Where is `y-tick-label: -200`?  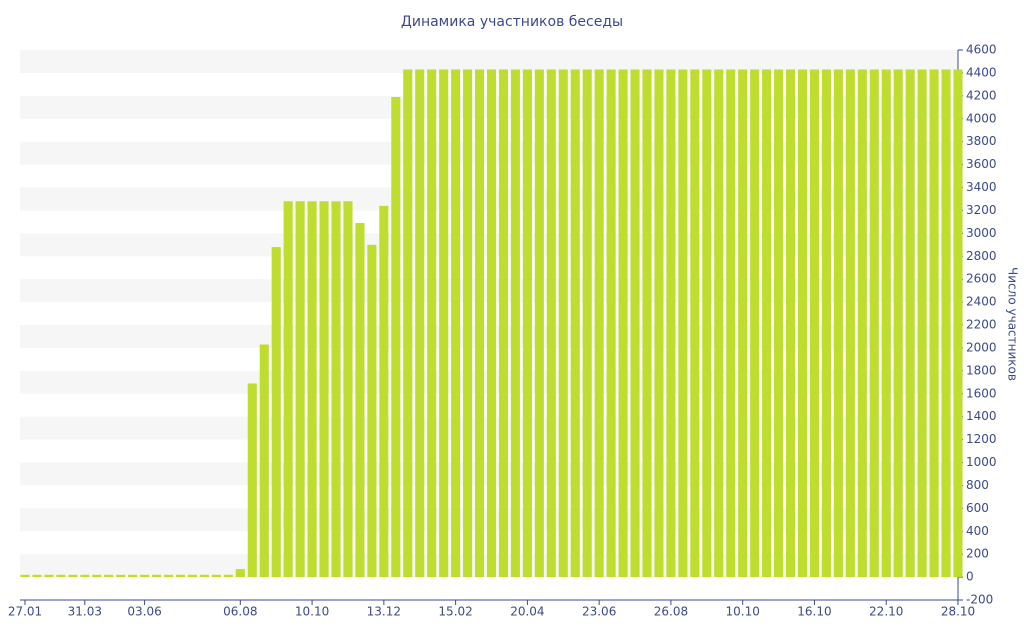
y-tick-label: -200 is located at coordinates (979, 600).